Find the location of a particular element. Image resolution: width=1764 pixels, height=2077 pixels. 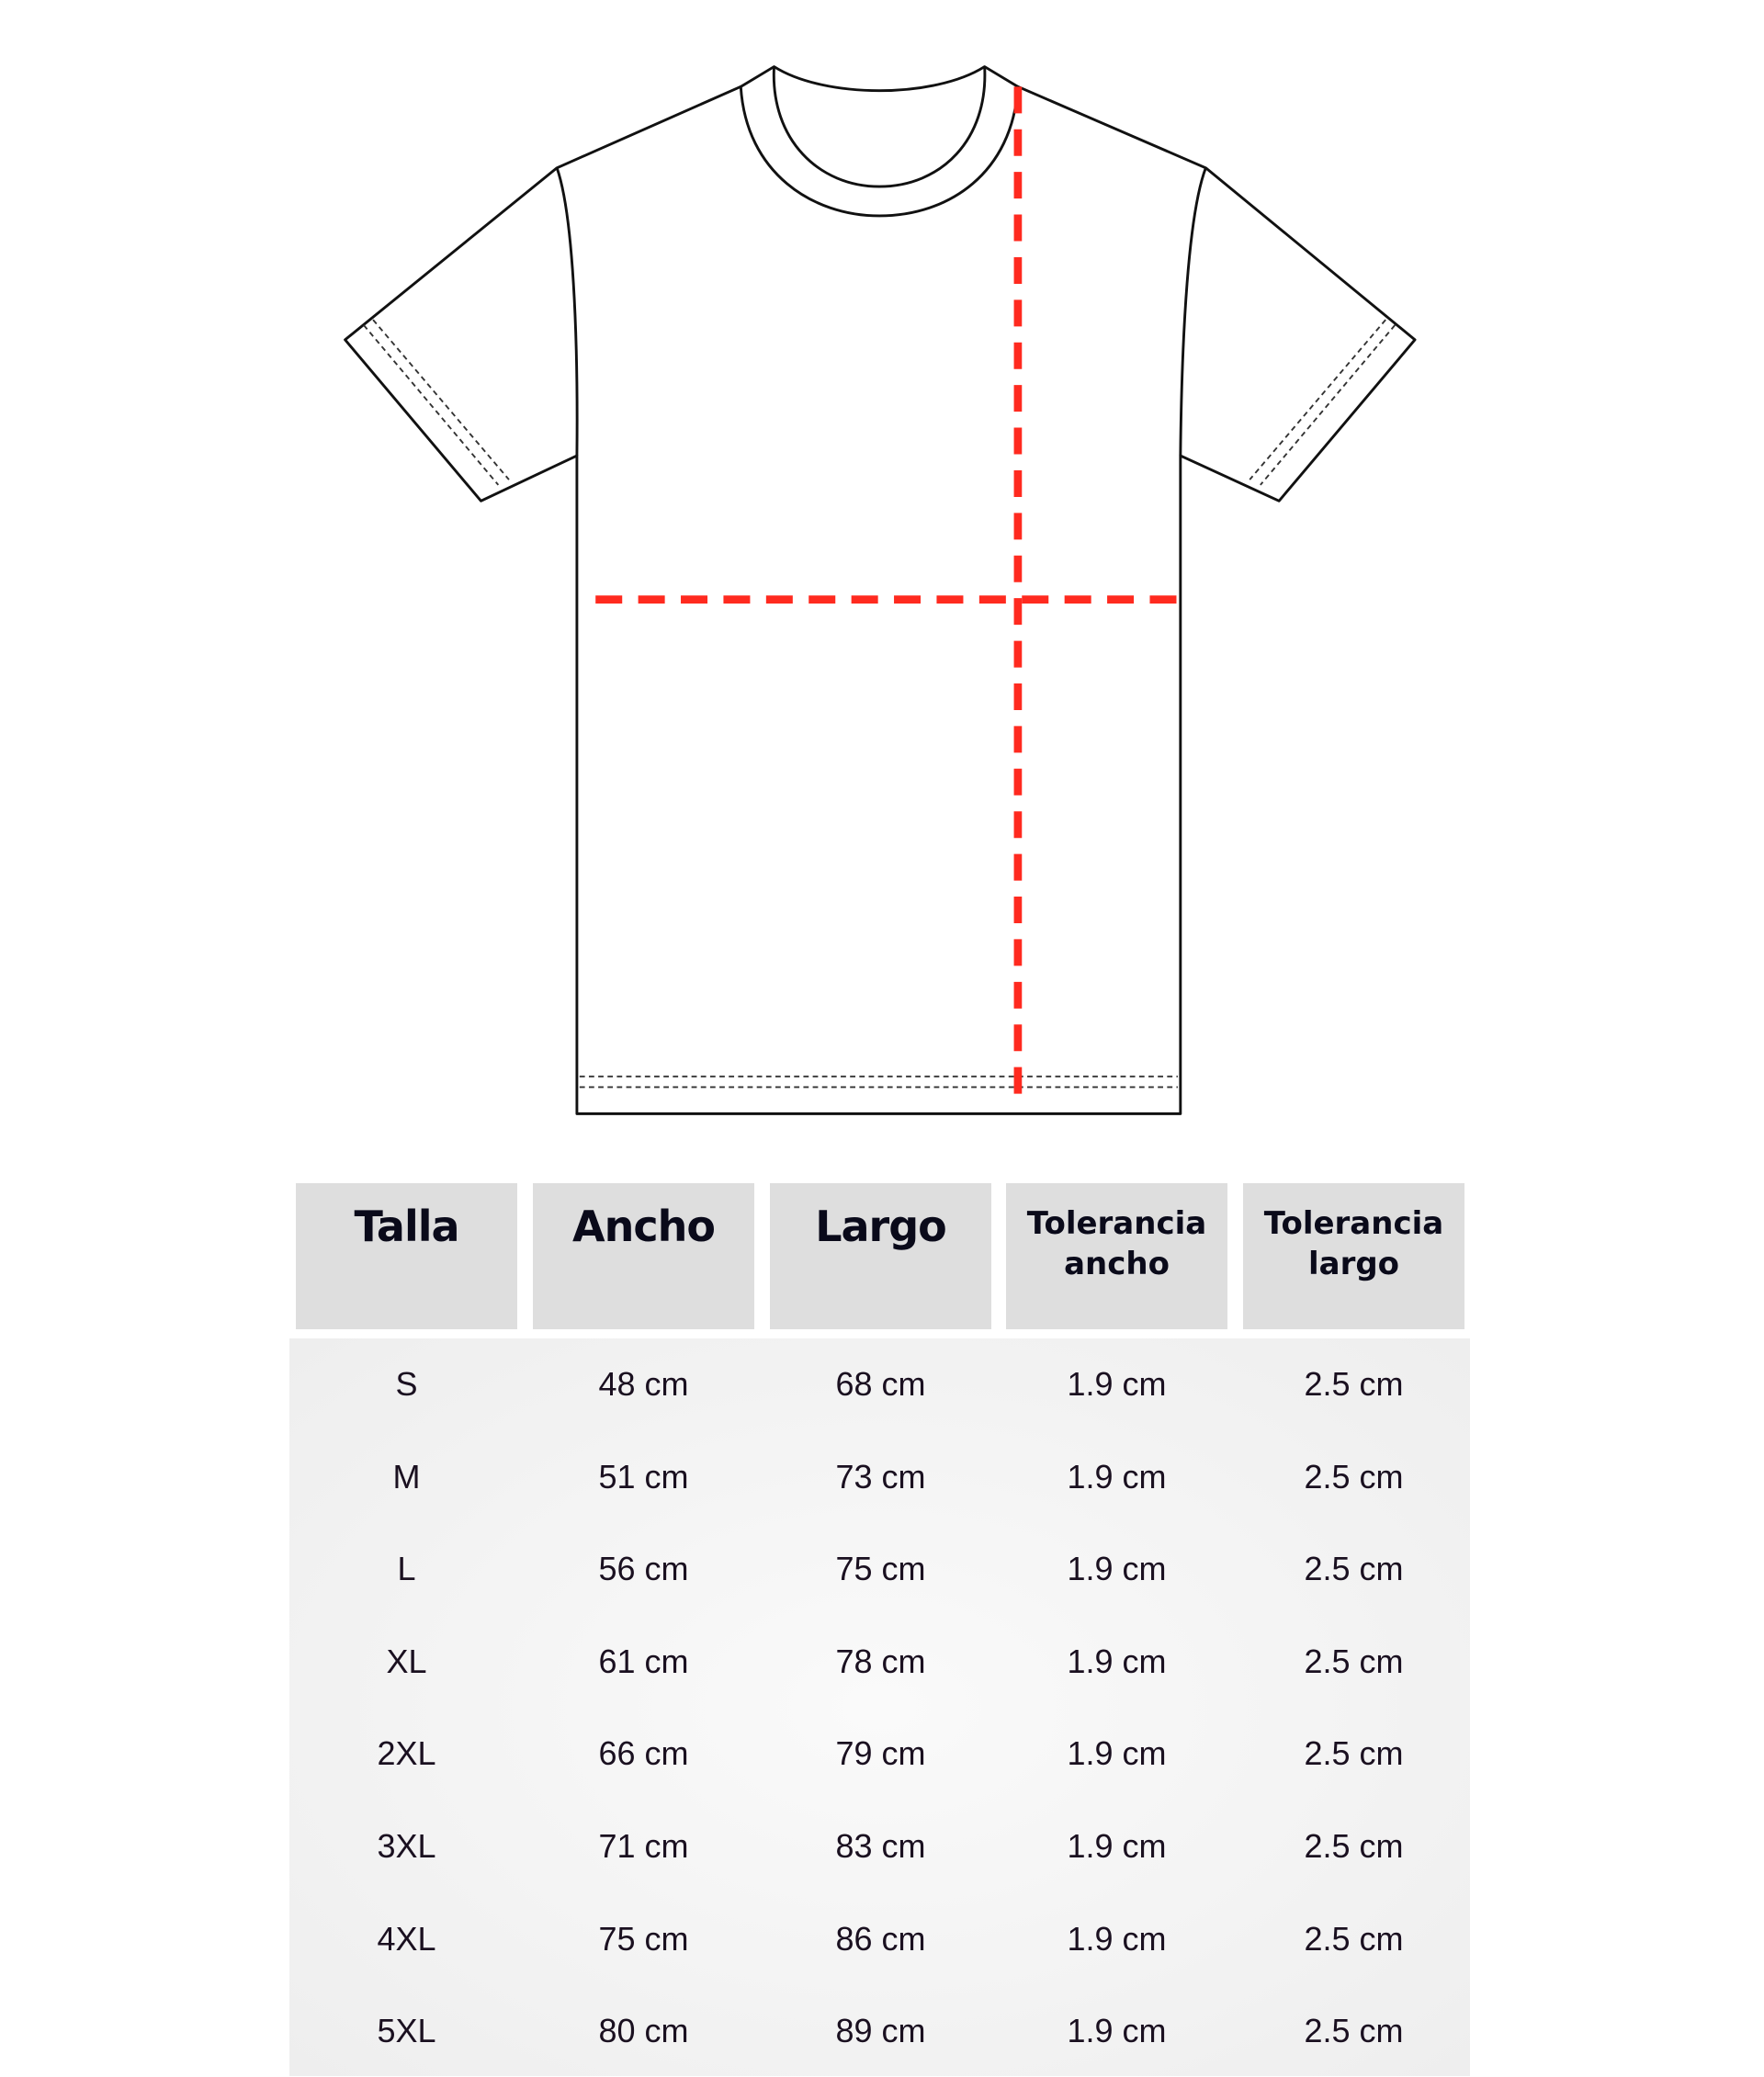

table-cell: 78 cm is located at coordinates (880, 1661).